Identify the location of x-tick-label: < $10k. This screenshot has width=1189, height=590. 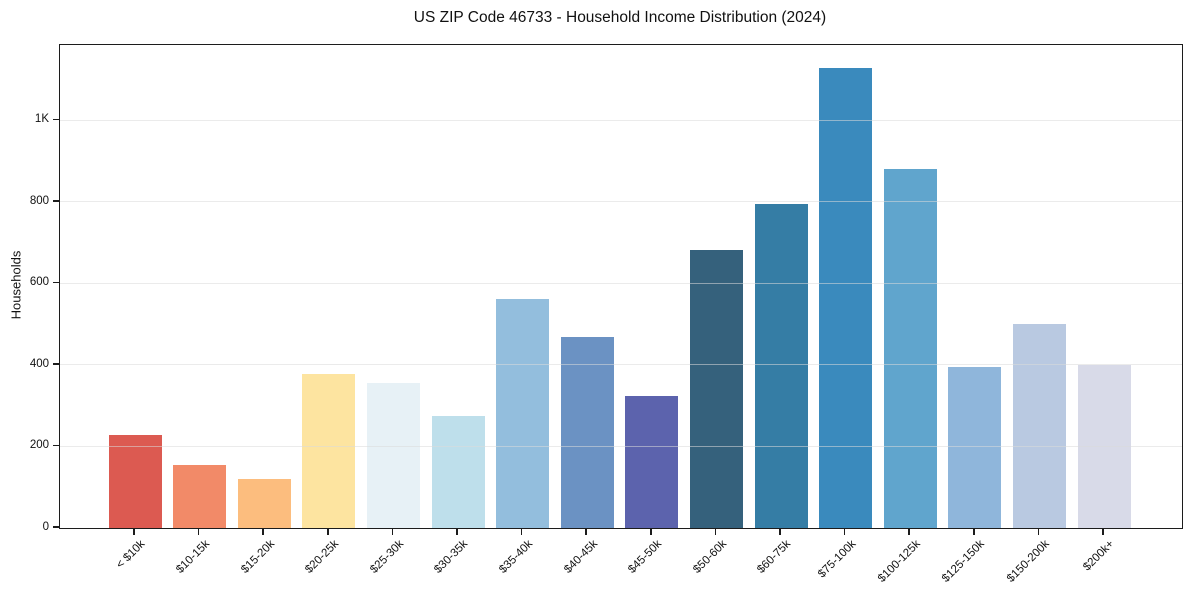
(131, 555).